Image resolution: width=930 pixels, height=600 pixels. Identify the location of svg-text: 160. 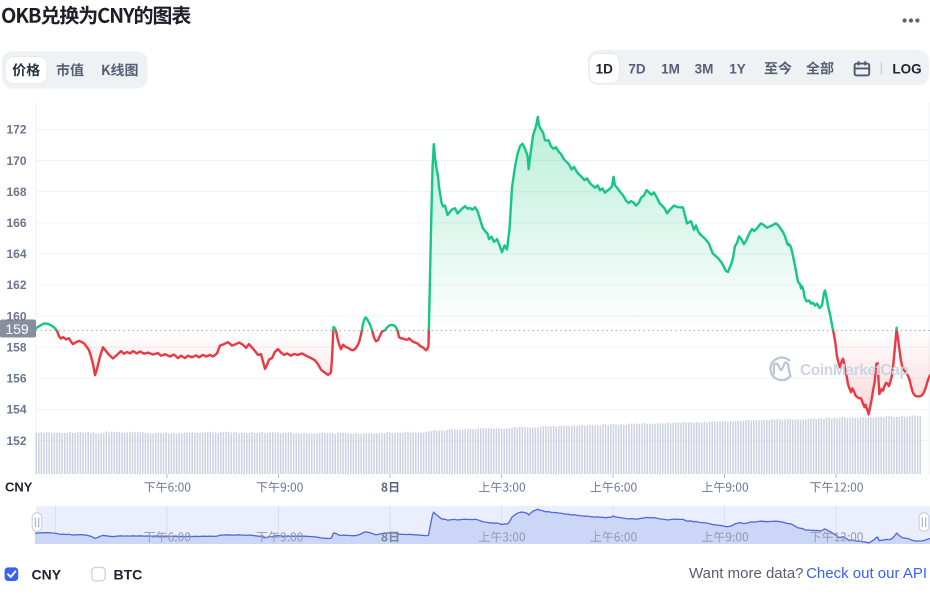
(16, 316).